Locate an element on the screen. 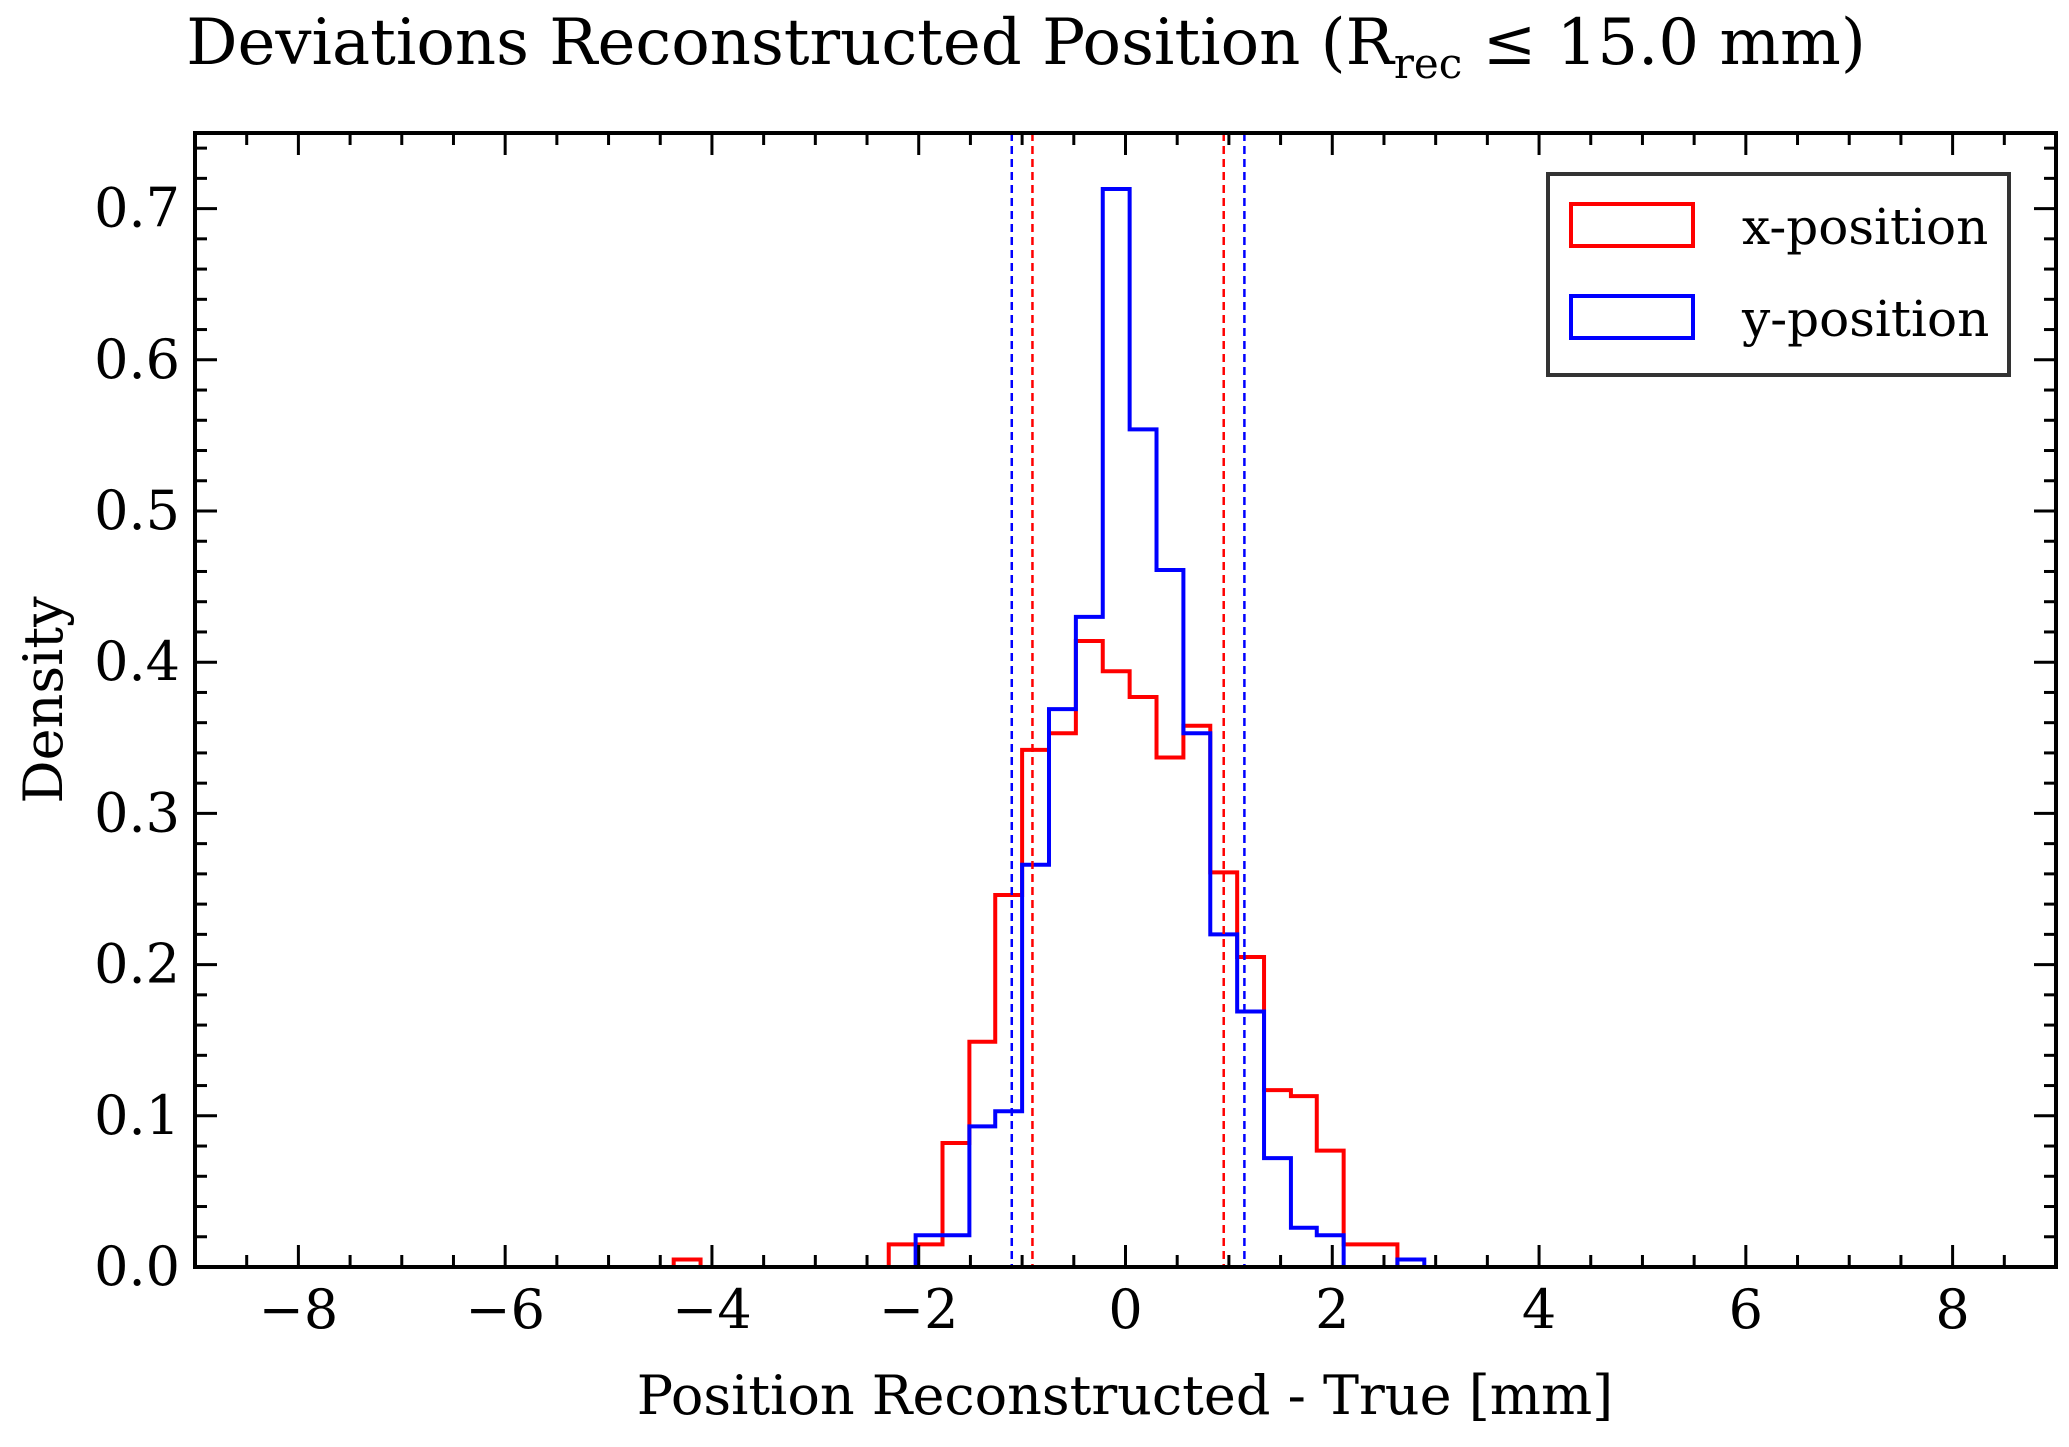 The height and width of the screenshot is (1447, 2069). x-axis-label: Position Reconstructed - True [mm] is located at coordinates (1125, 1395).